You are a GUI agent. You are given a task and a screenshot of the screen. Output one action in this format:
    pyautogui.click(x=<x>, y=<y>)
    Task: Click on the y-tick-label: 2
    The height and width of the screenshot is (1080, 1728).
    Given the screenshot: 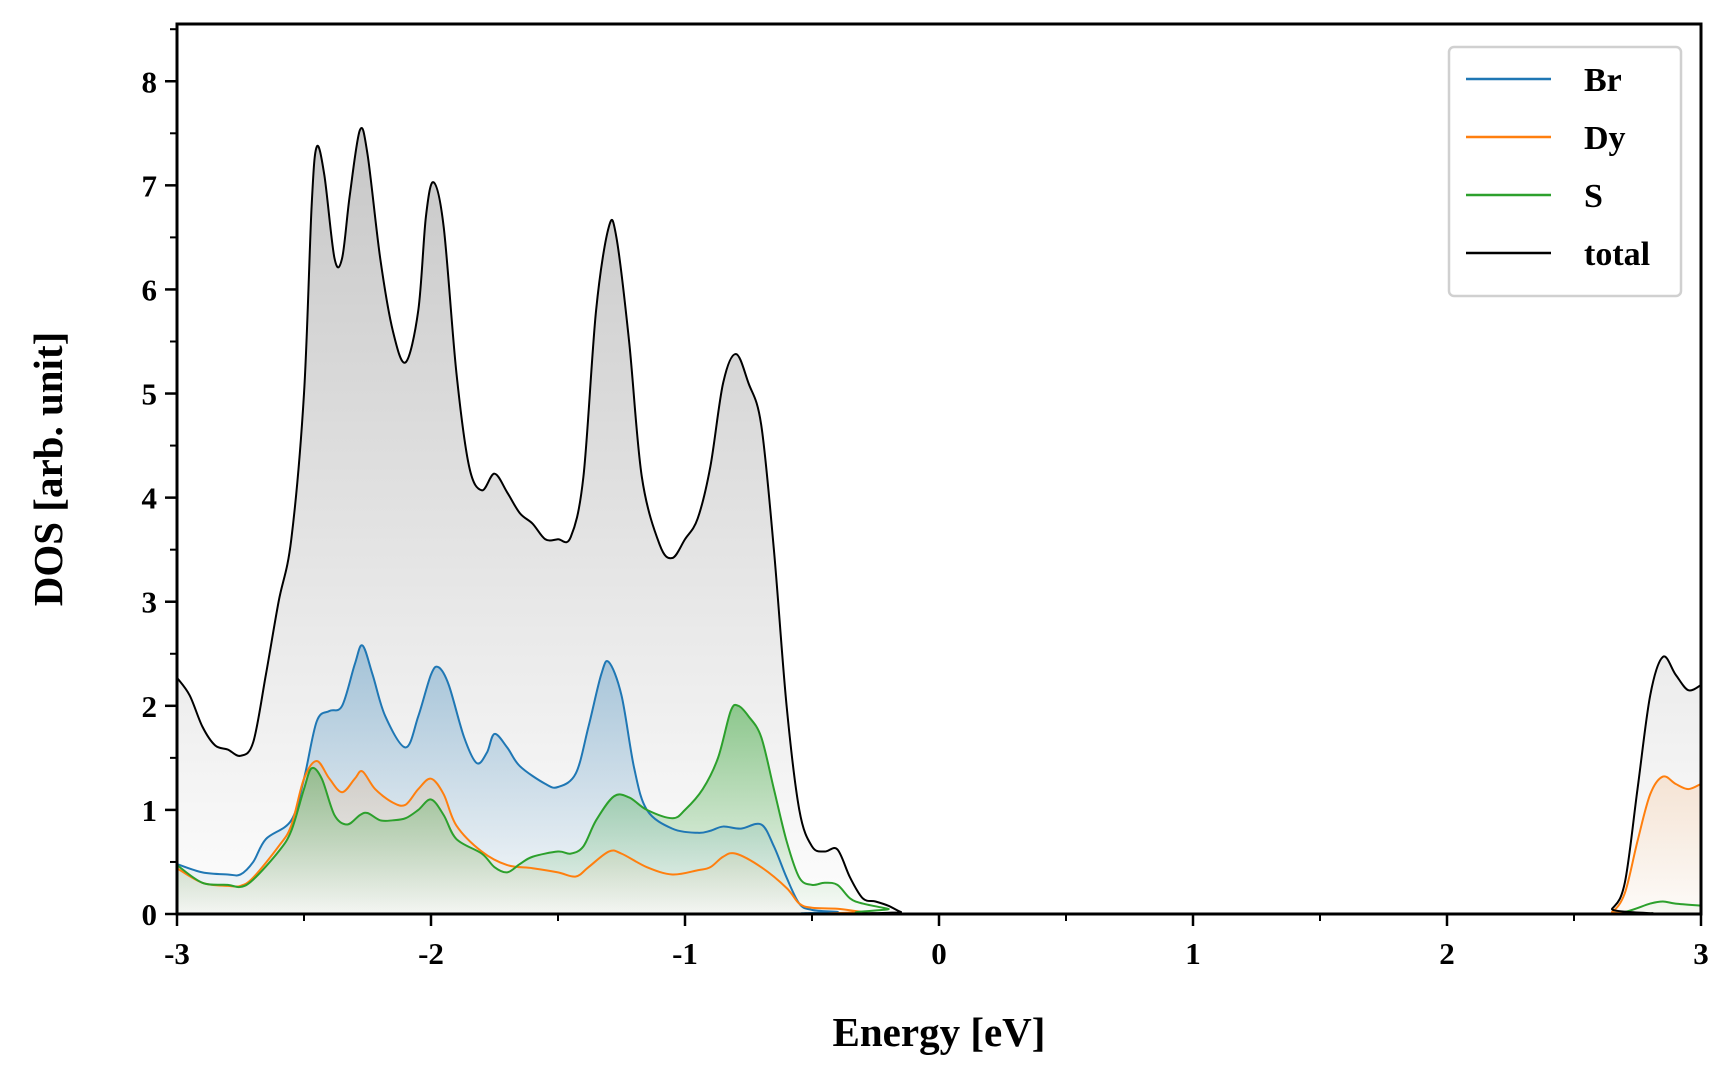 What is the action you would take?
    pyautogui.click(x=150, y=706)
    